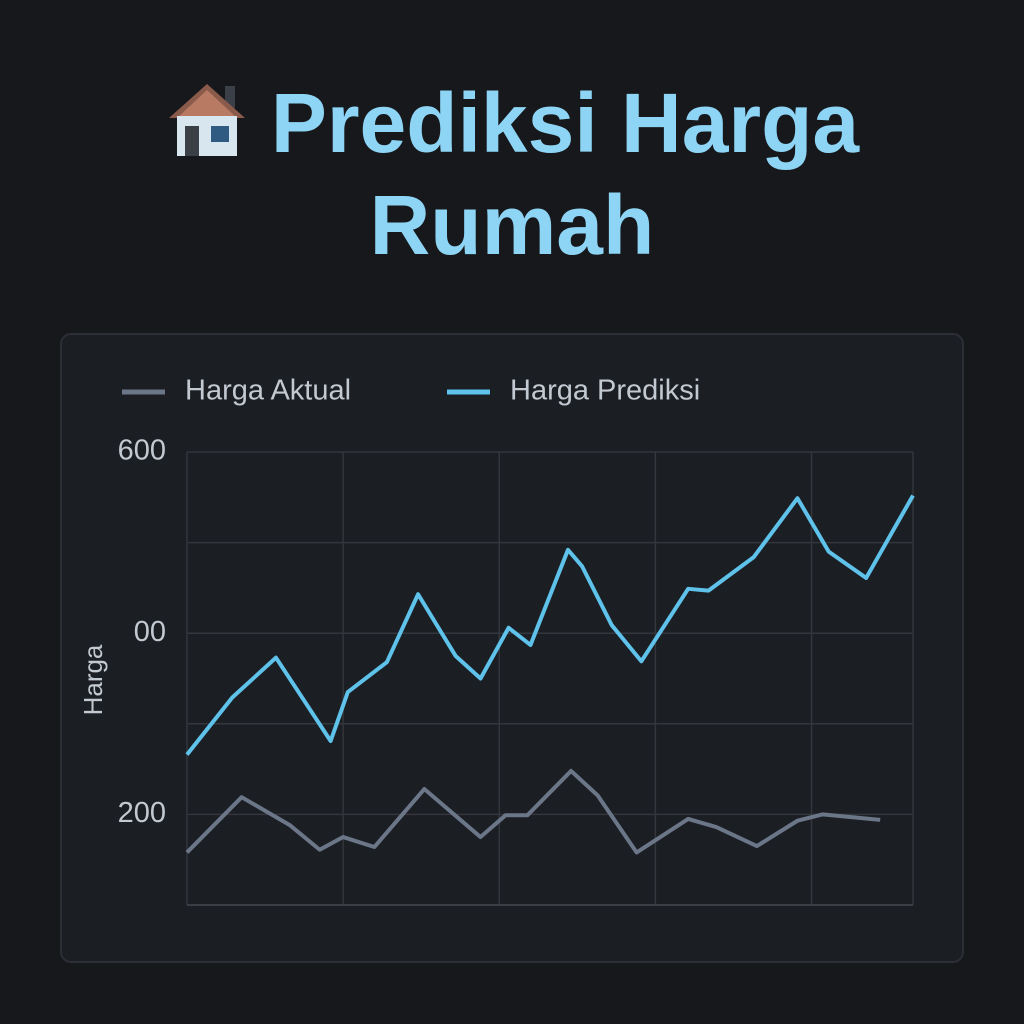  Describe the element at coordinates (142, 813) in the screenshot. I see `y-tick-label: 200` at that location.